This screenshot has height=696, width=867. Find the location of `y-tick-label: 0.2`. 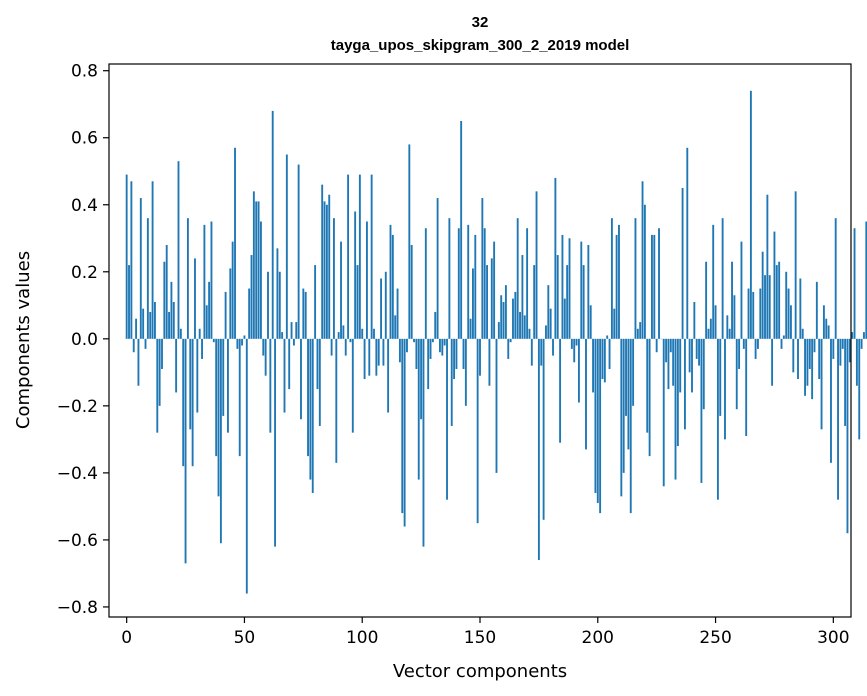

y-tick-label: 0.2 is located at coordinates (84, 273).